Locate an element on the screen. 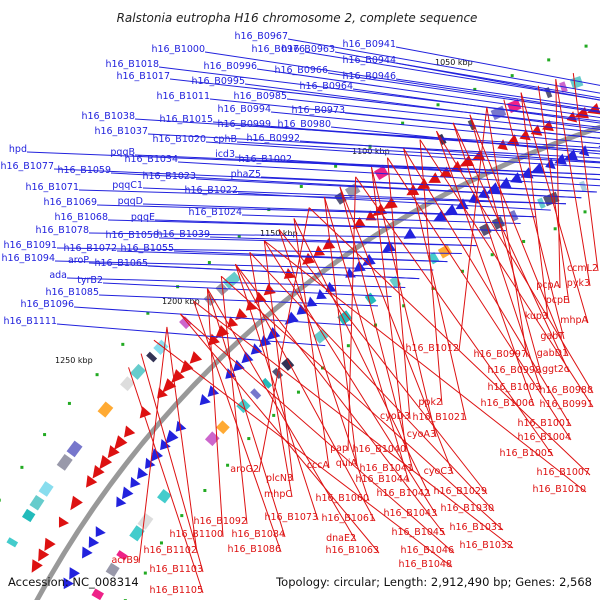 The image size is (600, 600). forward-gene-label: ada is located at coordinates (58, 275).